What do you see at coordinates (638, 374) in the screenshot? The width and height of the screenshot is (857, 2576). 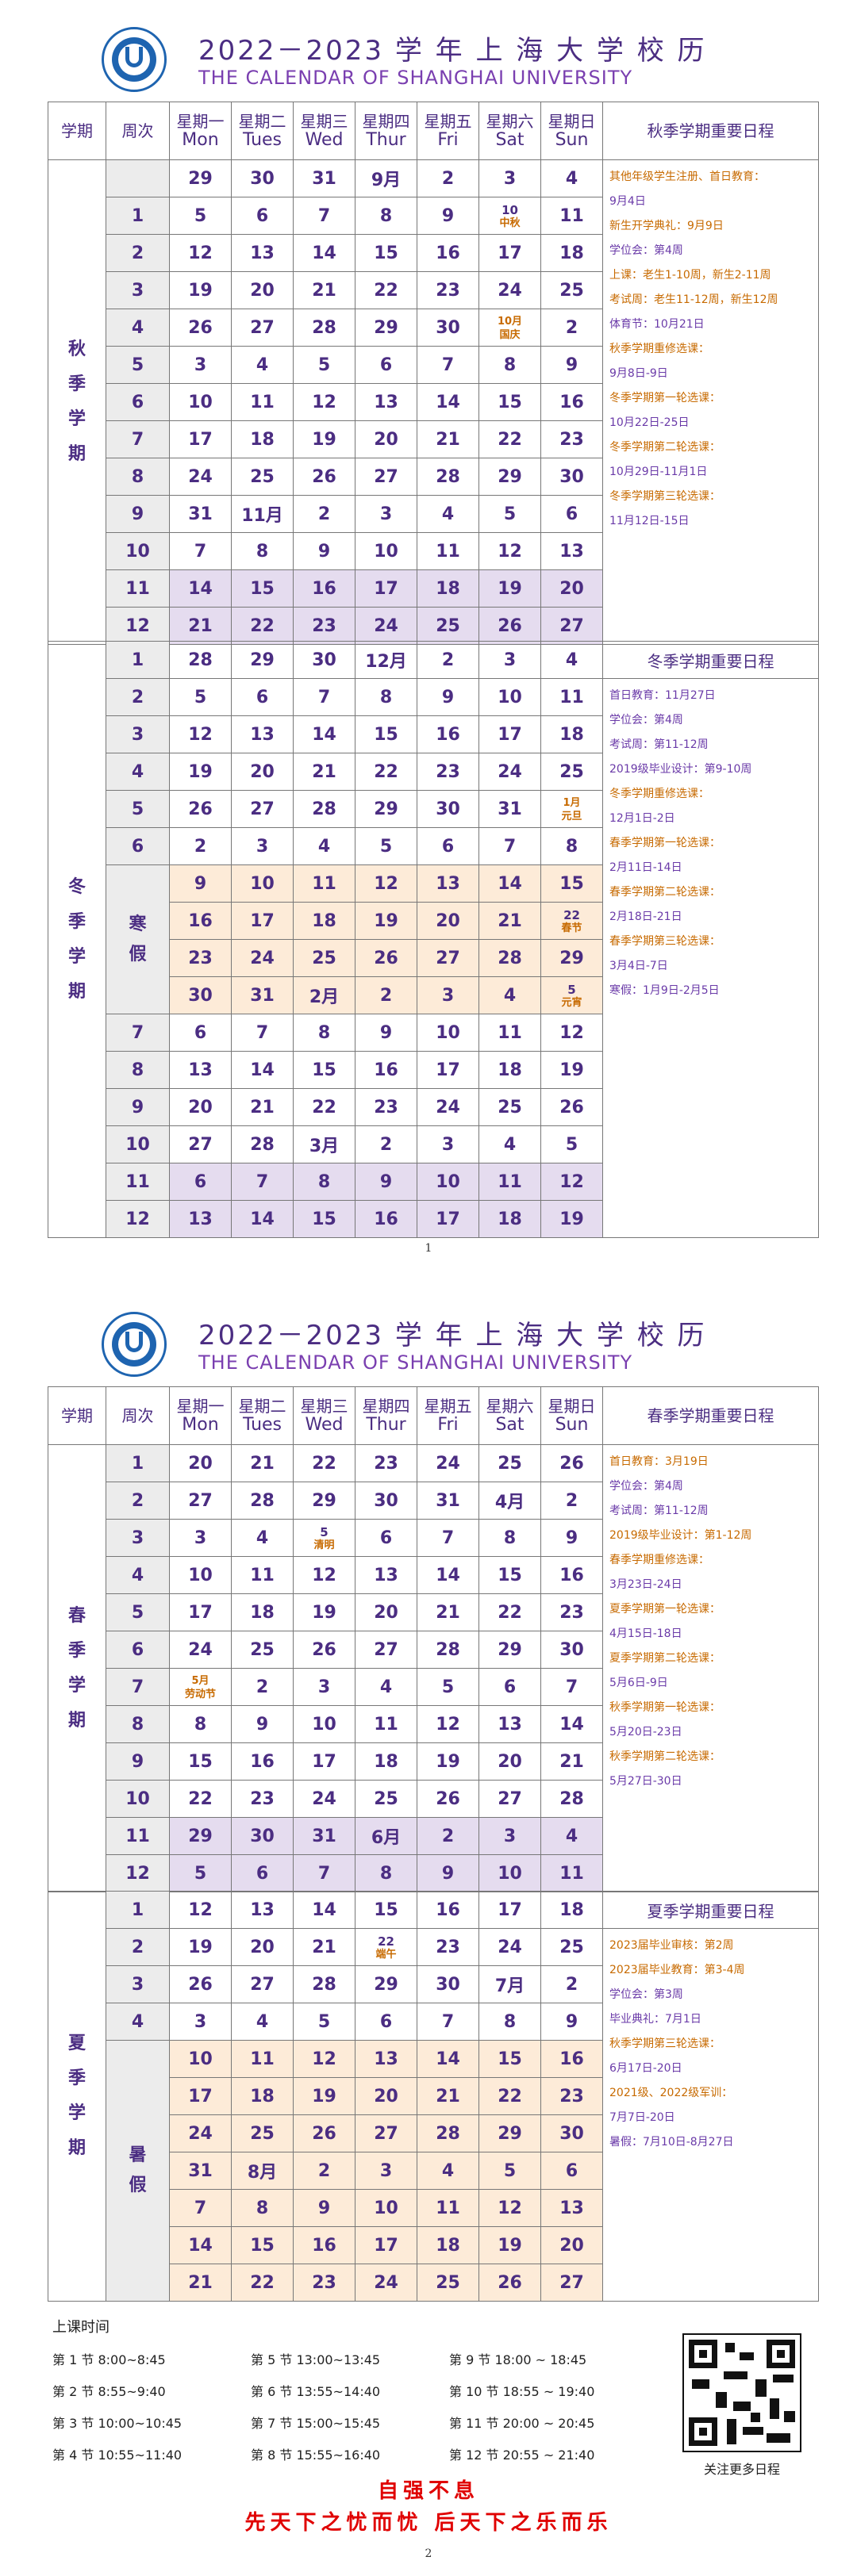 I see `schedule-note: 9月8日-9日` at bounding box center [638, 374].